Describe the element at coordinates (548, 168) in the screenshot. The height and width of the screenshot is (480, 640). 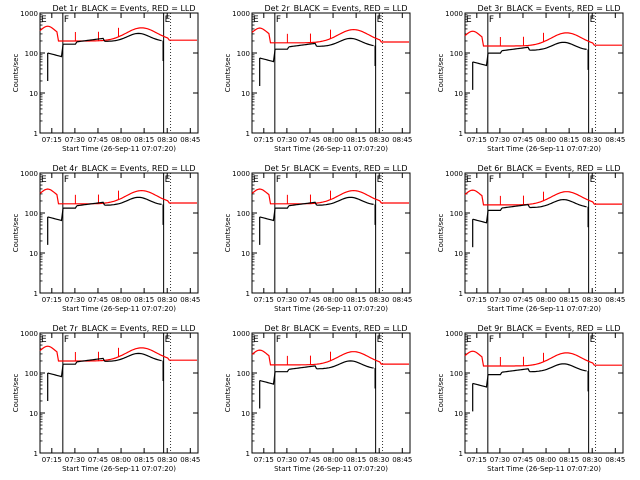
I see `panel-title: Det 6r_BLACK = Events, RED = LLD` at that location.